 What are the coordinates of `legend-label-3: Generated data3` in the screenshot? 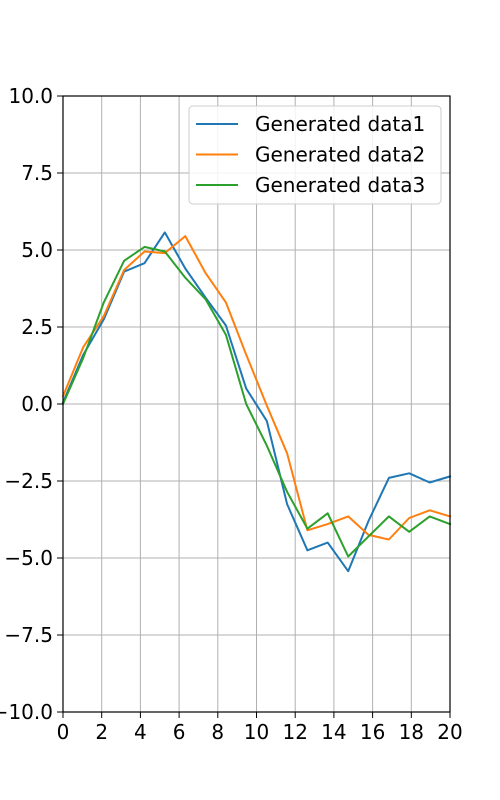 It's located at (340, 185).